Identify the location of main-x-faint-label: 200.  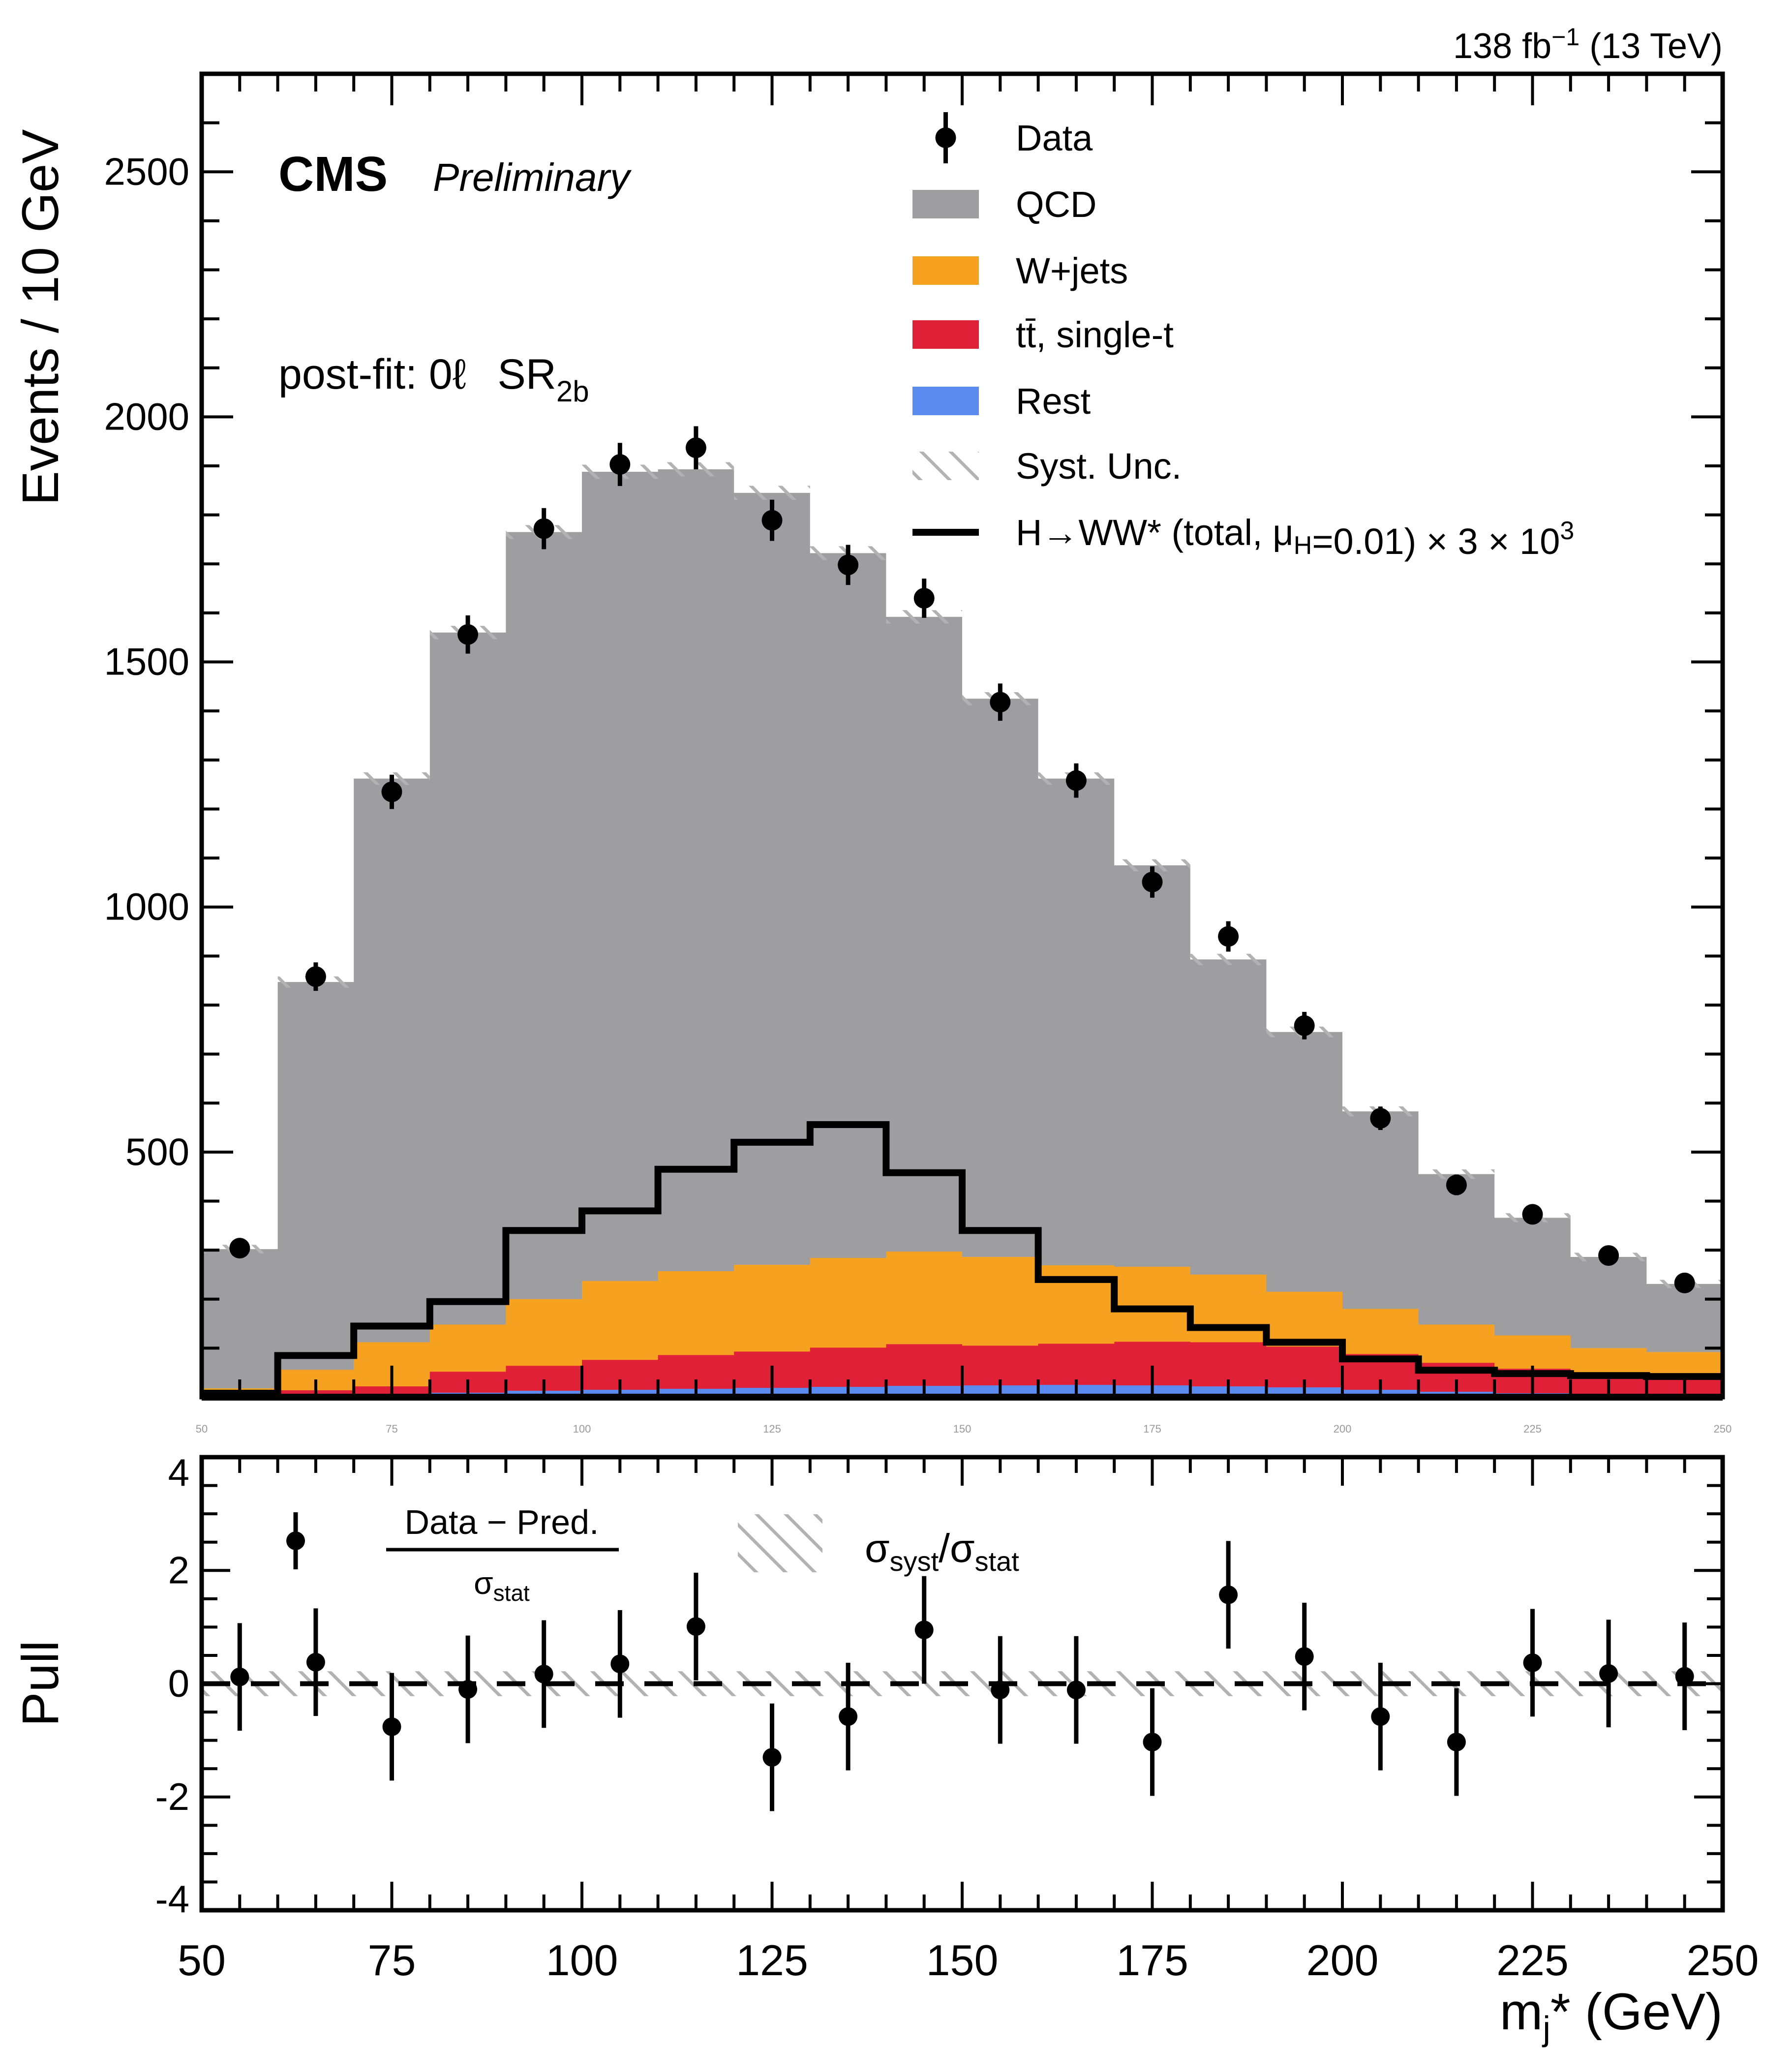
(1343, 1429).